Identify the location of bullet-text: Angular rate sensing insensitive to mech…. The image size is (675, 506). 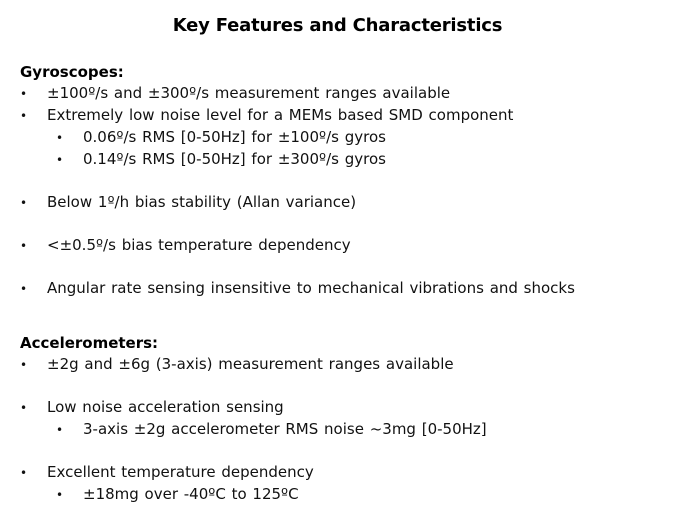
(311, 288).